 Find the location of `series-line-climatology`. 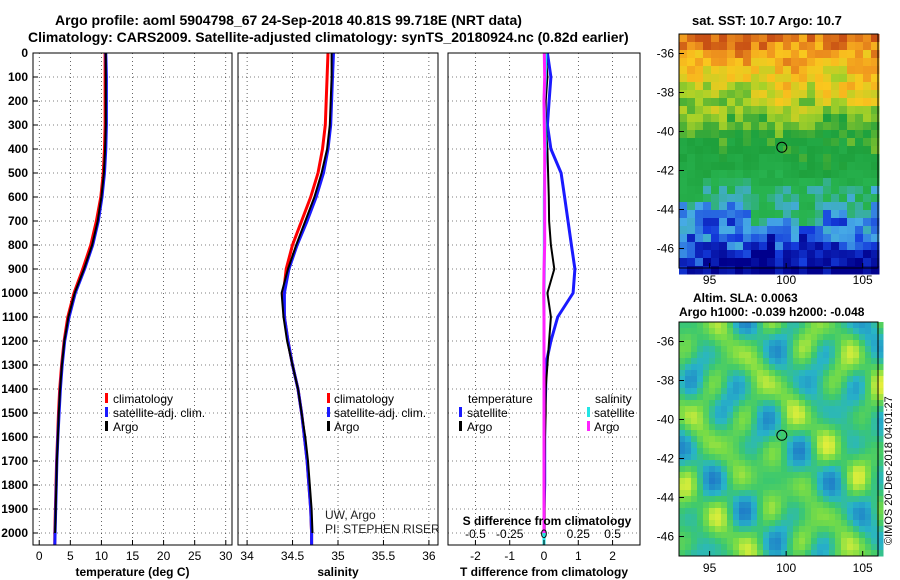

series-line-climatology is located at coordinates (306, 298).